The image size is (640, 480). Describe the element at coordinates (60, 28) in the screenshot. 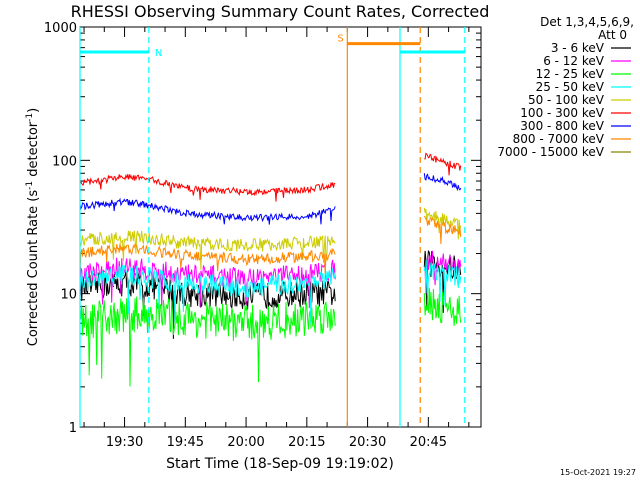

I see `y-tick-label: 1000` at that location.